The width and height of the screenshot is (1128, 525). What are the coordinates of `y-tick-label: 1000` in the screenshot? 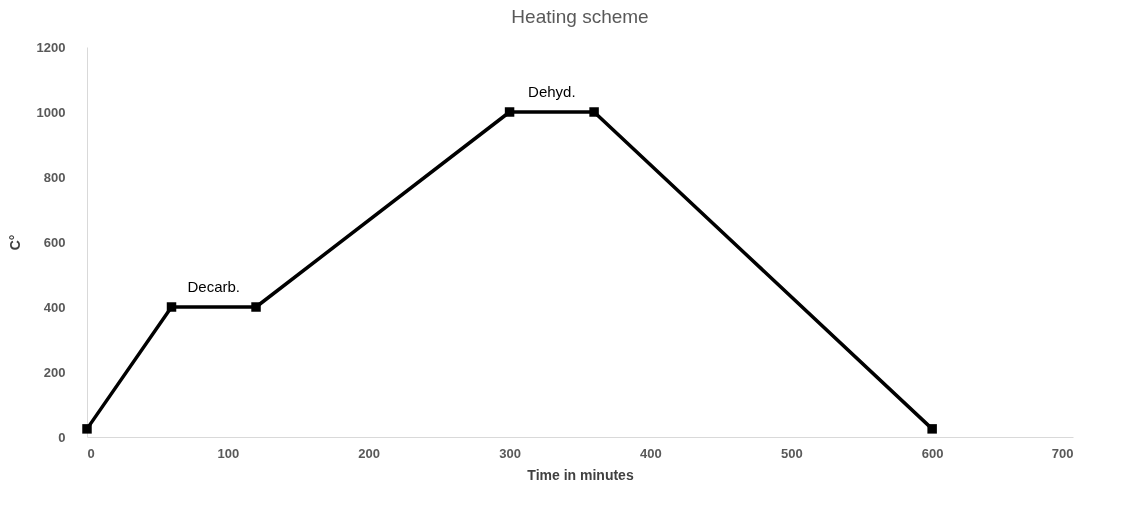 It's located at (51, 112).